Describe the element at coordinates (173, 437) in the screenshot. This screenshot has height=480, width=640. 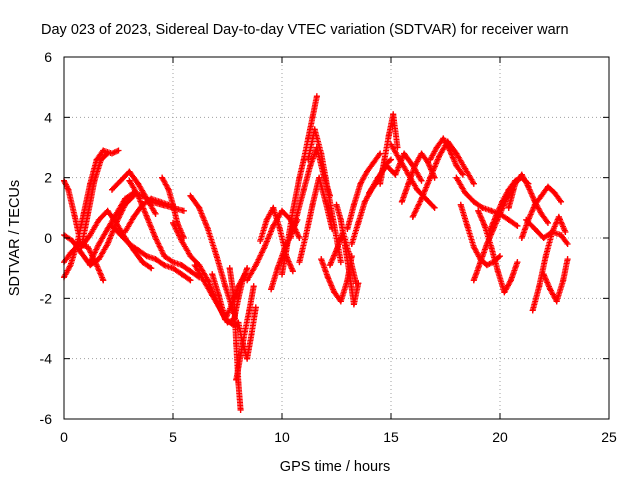
I see `x-tick-label: 5` at that location.